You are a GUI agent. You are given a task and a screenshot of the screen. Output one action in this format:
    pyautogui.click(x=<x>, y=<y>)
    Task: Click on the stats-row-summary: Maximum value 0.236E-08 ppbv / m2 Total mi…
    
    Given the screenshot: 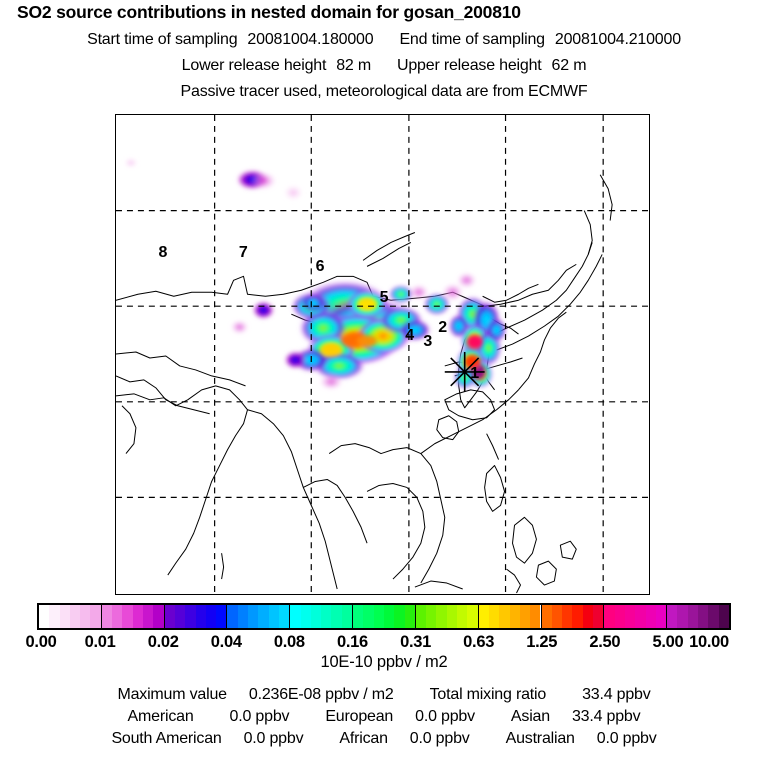 What is the action you would take?
    pyautogui.click(x=384, y=695)
    